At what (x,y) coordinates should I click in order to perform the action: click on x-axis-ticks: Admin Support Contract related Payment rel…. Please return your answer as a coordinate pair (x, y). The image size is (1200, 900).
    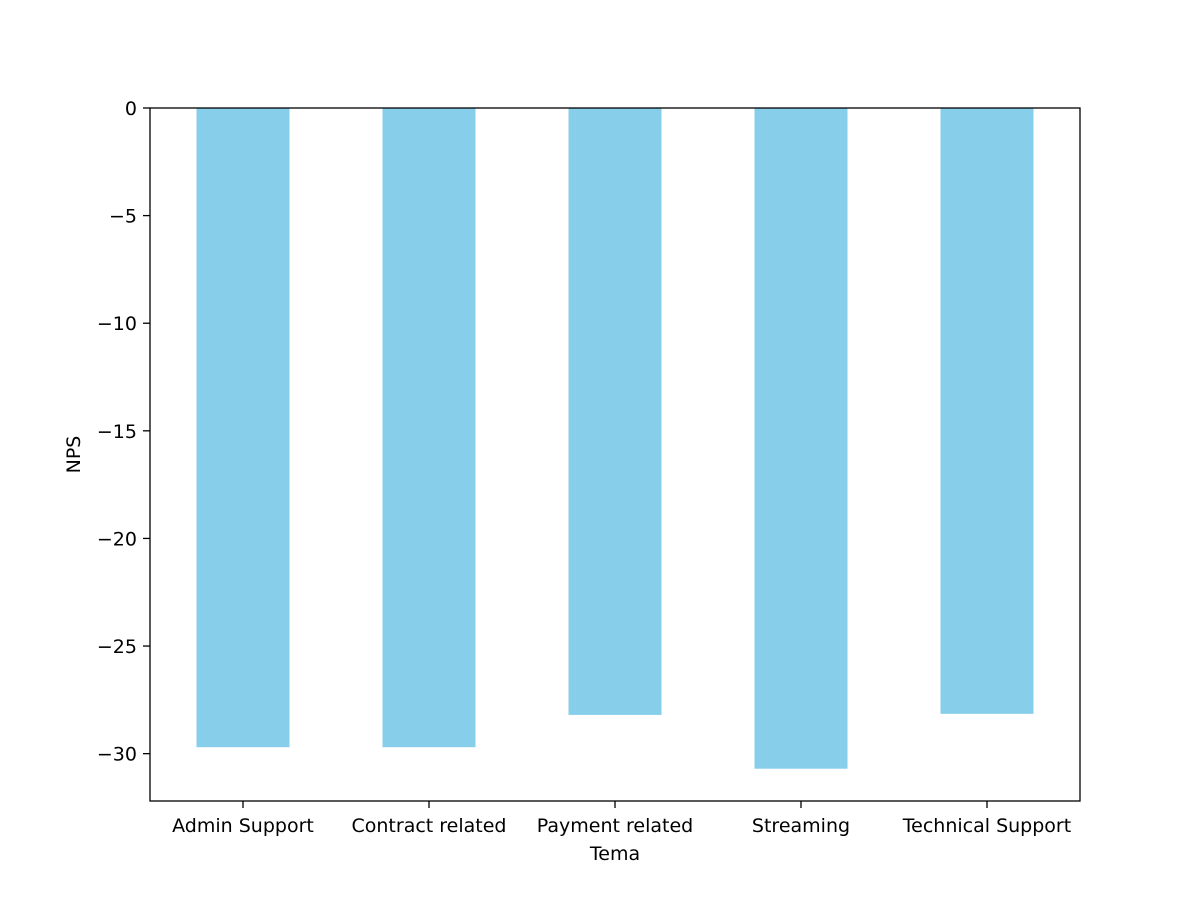
    Looking at the image, I should click on (621, 819).